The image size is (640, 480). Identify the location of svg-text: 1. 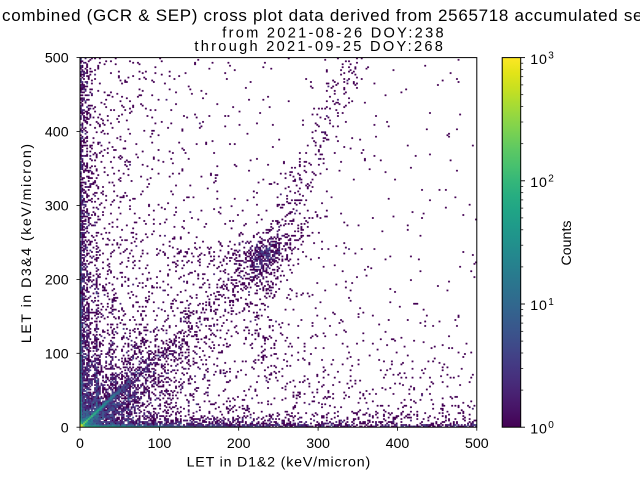
(551, 302).